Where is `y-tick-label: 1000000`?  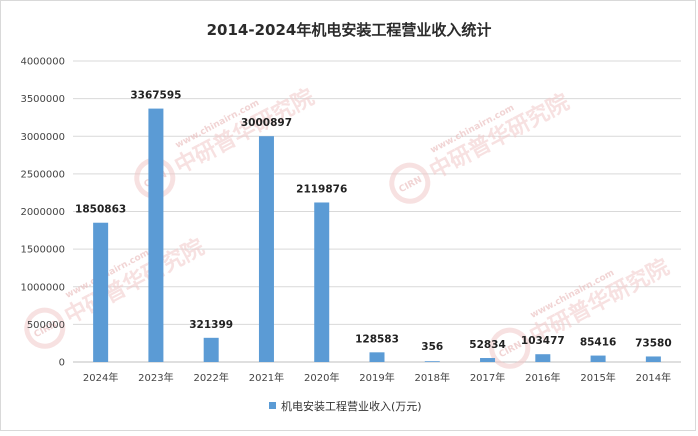 y-tick-label: 1000000 is located at coordinates (42, 287).